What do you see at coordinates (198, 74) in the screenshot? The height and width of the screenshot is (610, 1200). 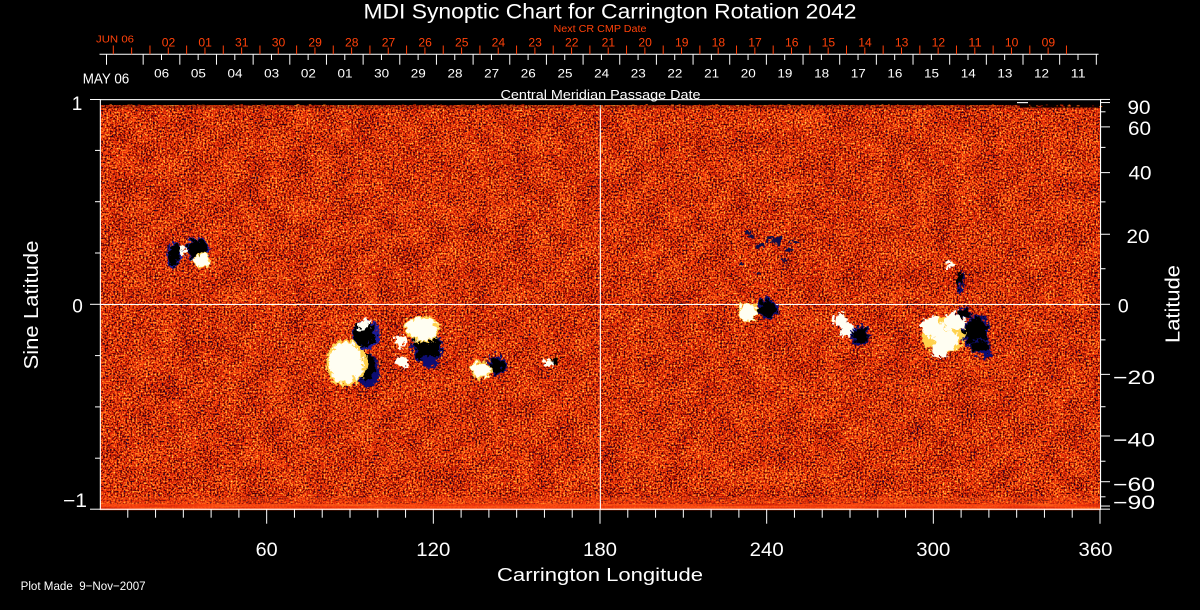 I see `svg-text: 05` at bounding box center [198, 74].